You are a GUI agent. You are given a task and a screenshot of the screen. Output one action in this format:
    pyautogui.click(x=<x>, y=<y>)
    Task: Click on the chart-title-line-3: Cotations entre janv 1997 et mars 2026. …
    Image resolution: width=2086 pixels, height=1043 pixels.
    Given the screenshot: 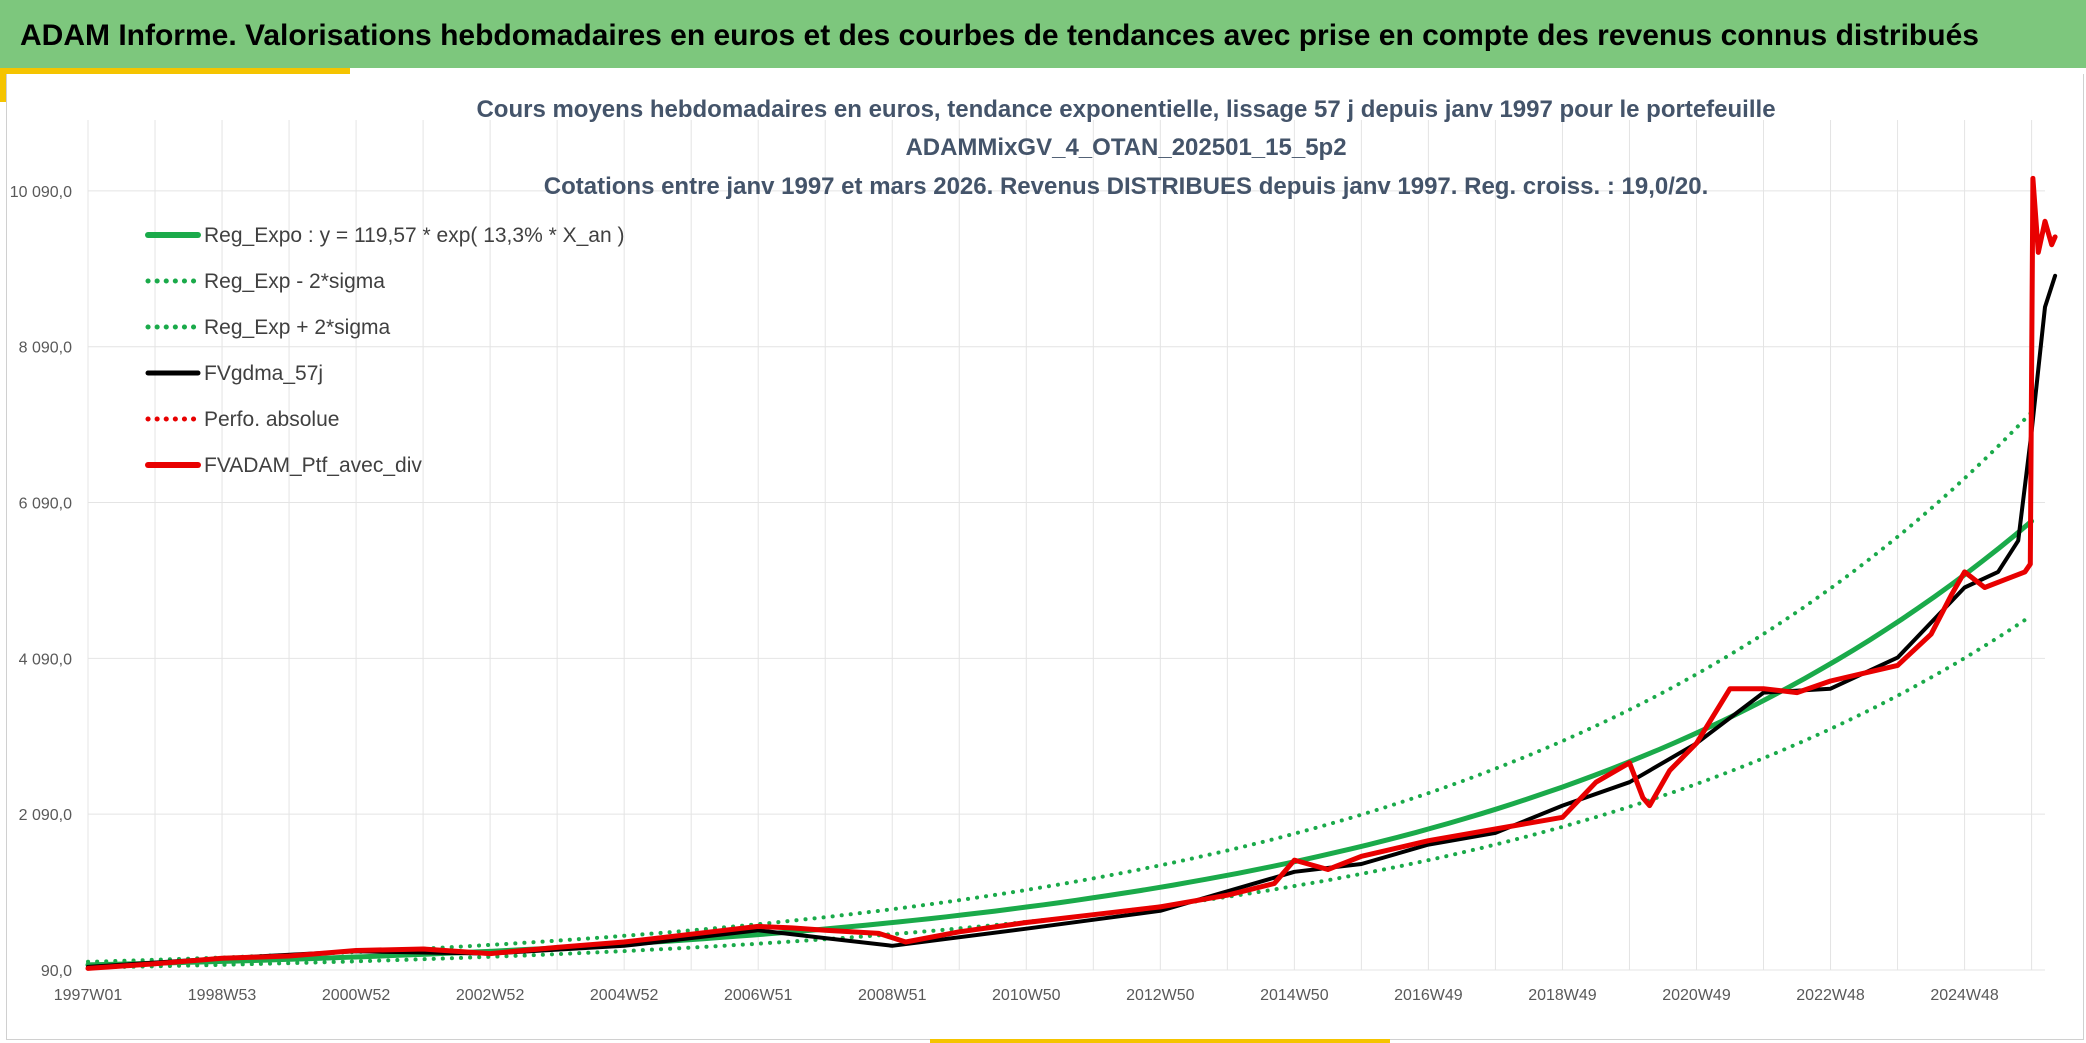 What is the action you would take?
    pyautogui.click(x=1126, y=186)
    